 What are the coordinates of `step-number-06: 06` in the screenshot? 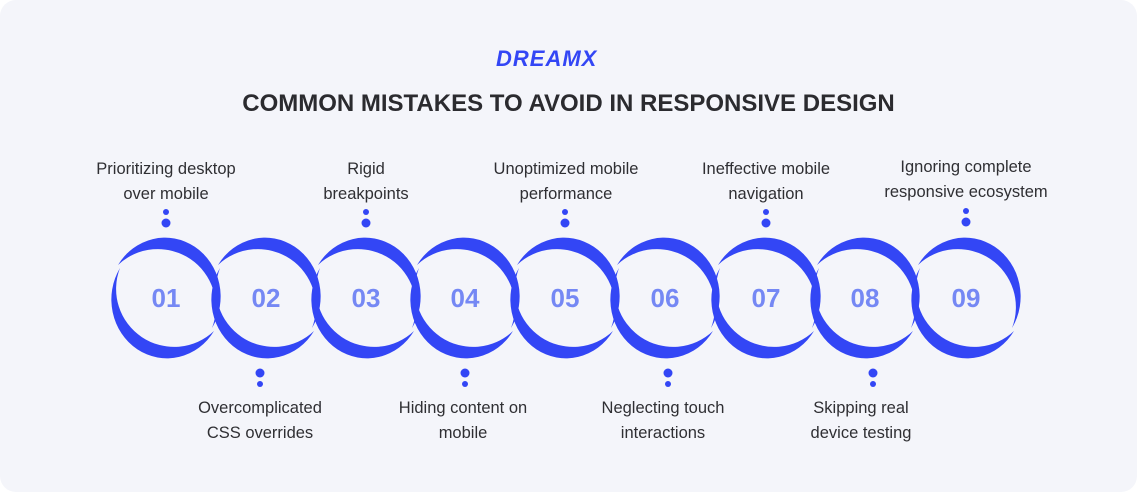 It's located at (665, 298).